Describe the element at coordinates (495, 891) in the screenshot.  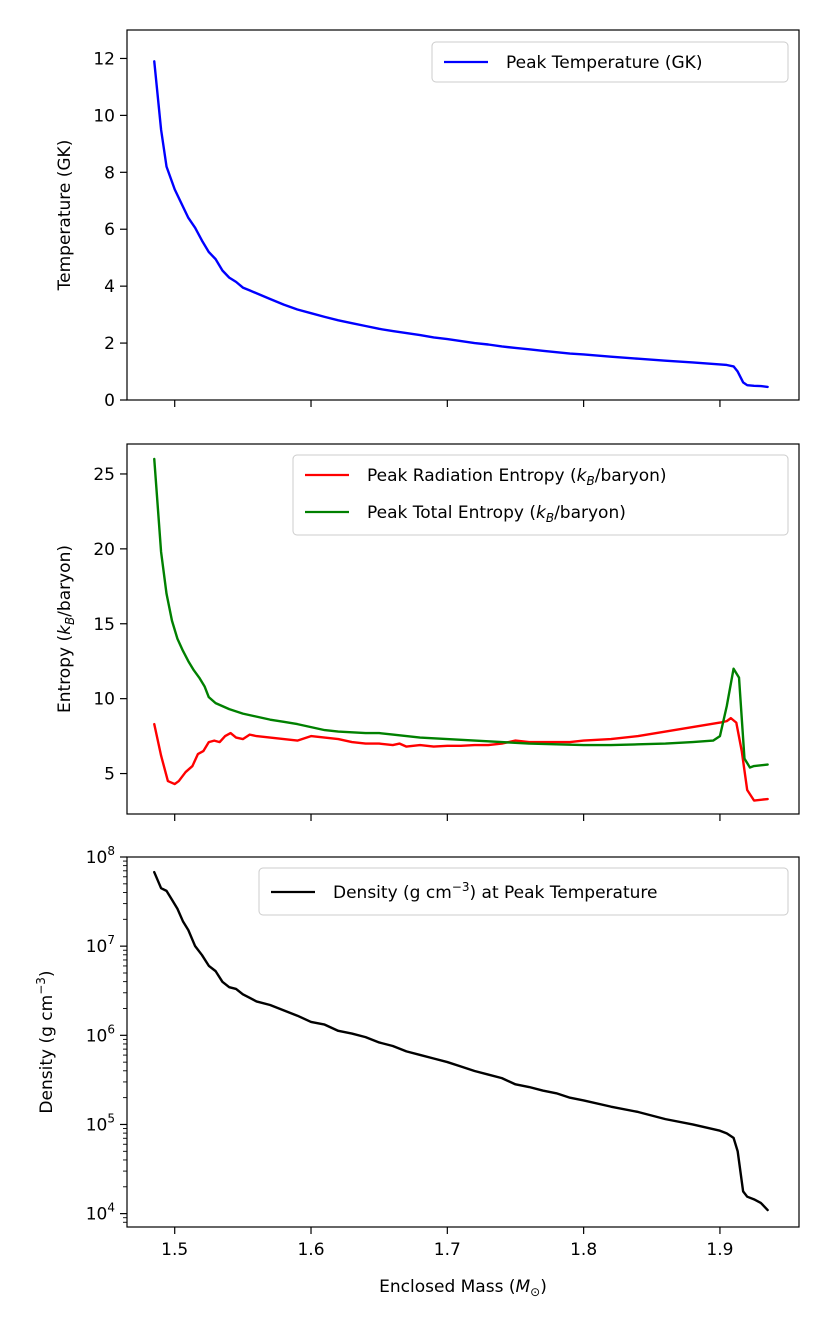
I see `legend-label-density: Density (g cm−3) at Peak Temperature` at that location.